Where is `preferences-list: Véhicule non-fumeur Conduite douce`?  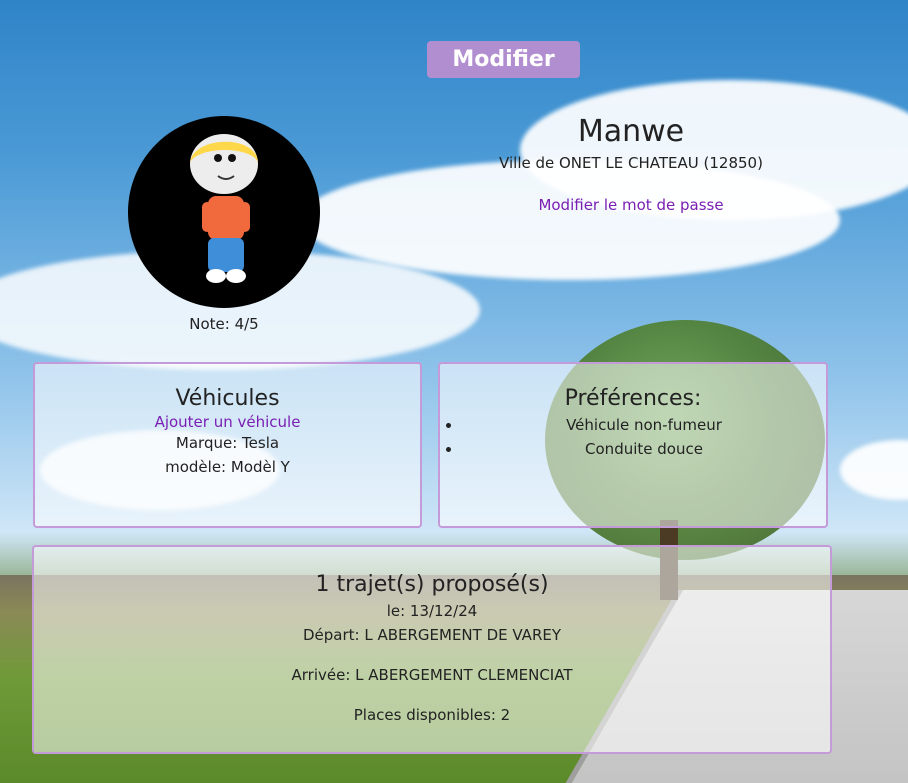 preferences-list: Véhicule non-fumeur Conduite douce is located at coordinates (633, 437).